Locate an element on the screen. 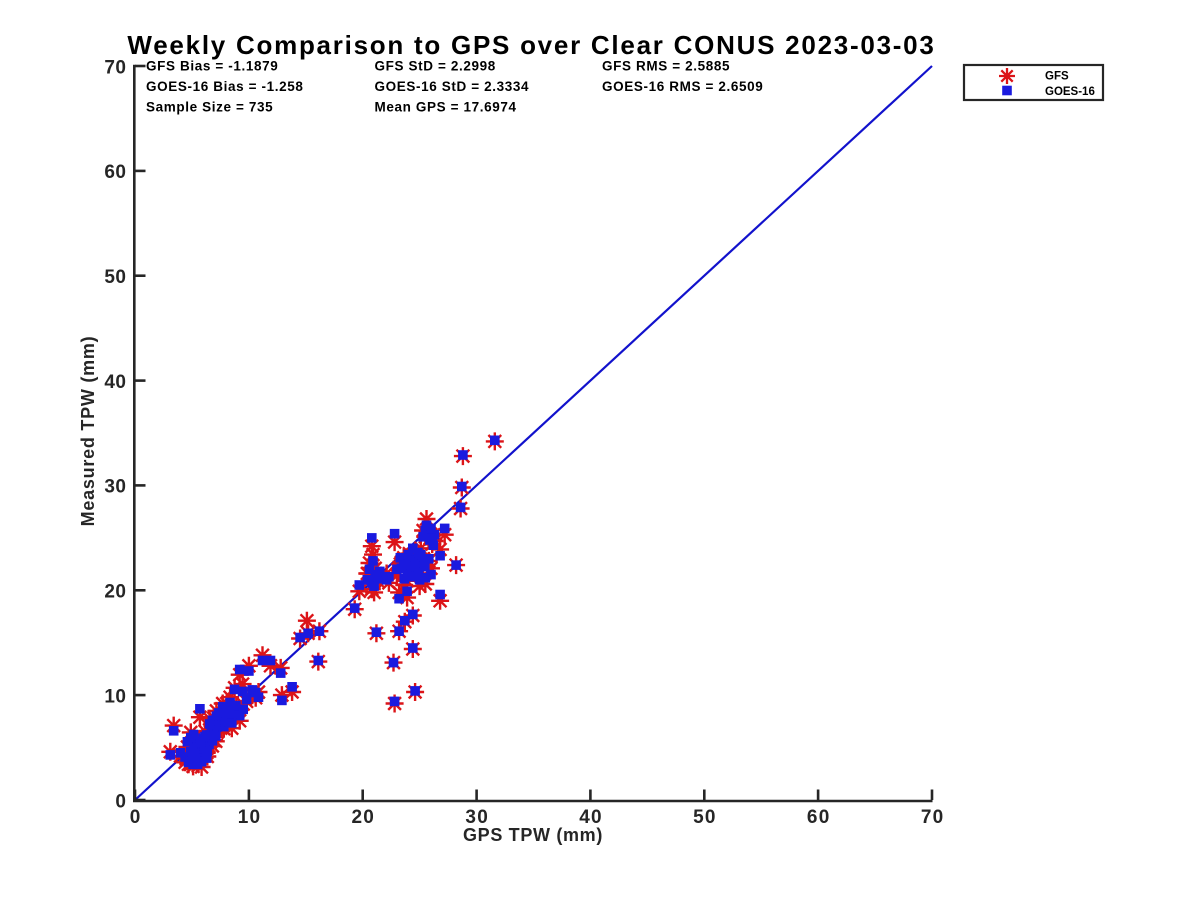  svg-text: GFS Bias = -1.1879 is located at coordinates (212, 66).